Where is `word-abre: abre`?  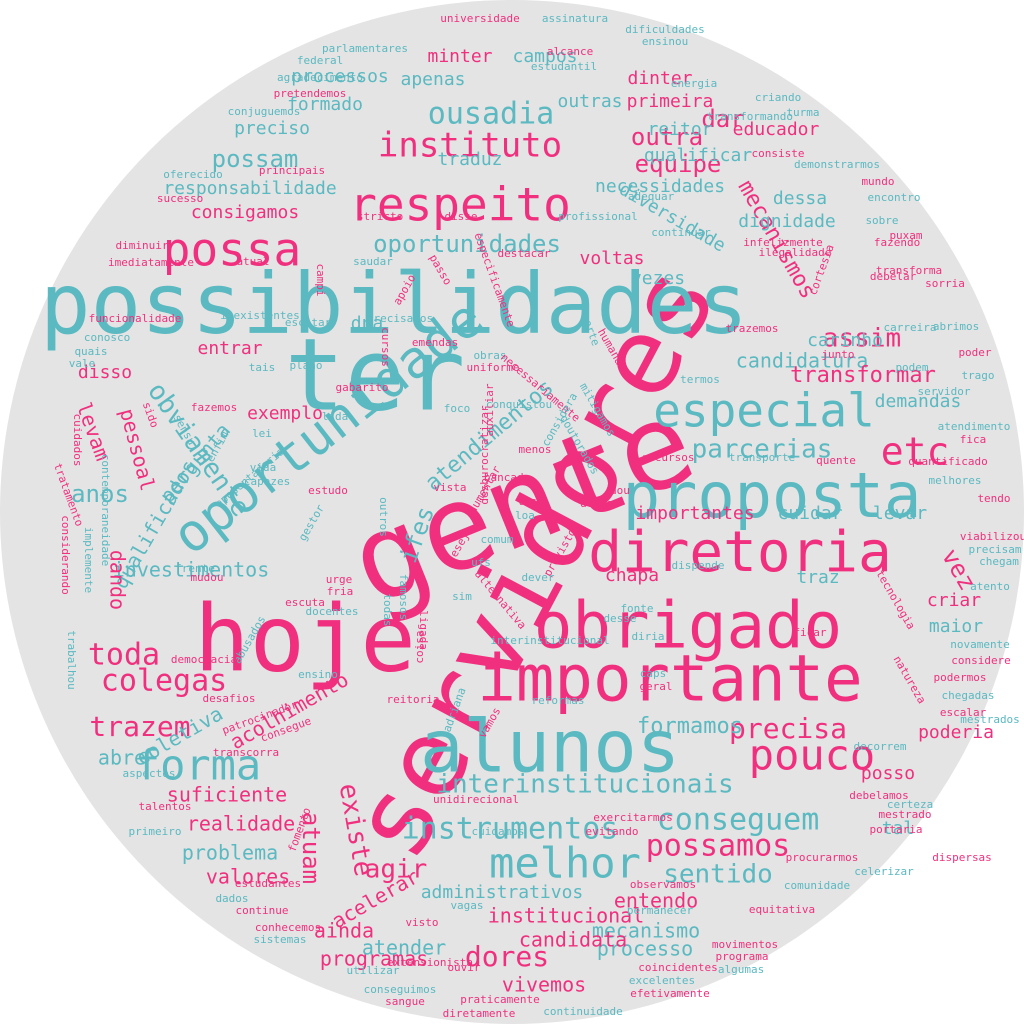
word-abre: abre is located at coordinates (122, 758).